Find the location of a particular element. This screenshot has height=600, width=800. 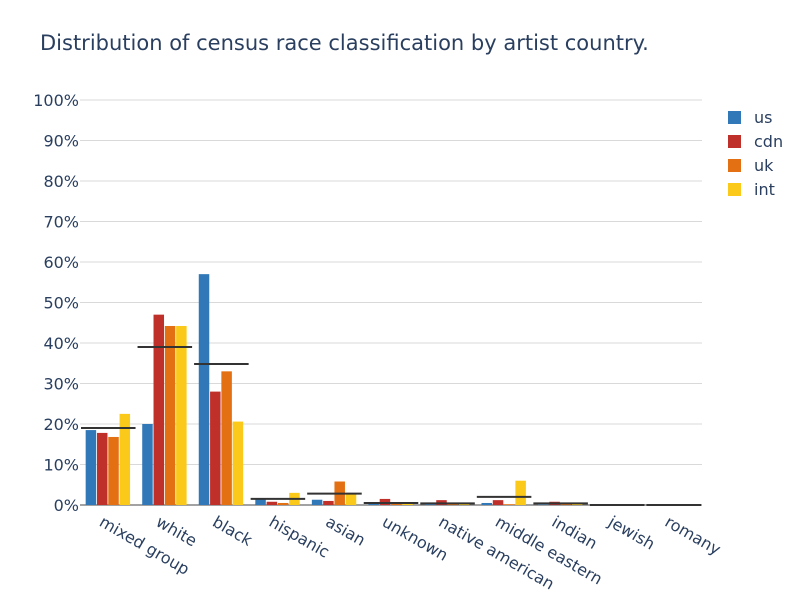

x-tick-label: hispanic is located at coordinates (299, 537).